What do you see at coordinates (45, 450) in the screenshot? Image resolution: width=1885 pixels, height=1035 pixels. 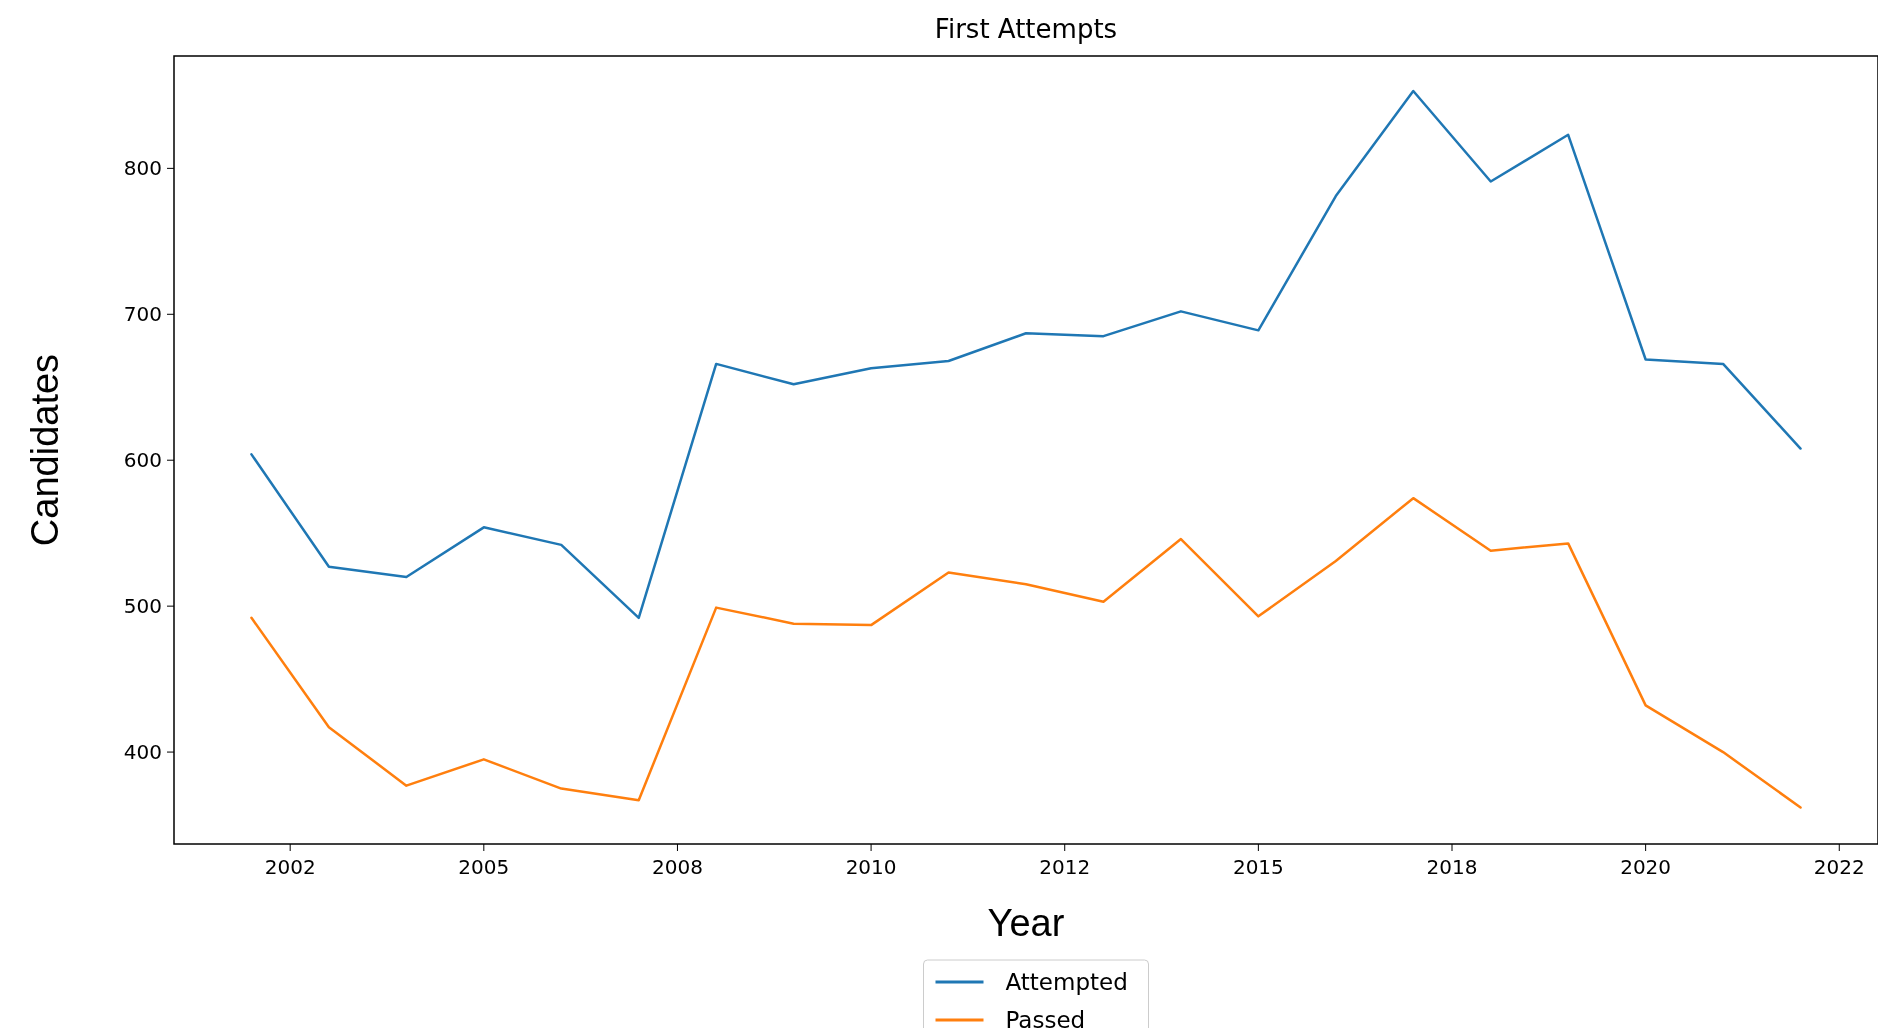 I see `y-axis-title: Candidates` at bounding box center [45, 450].